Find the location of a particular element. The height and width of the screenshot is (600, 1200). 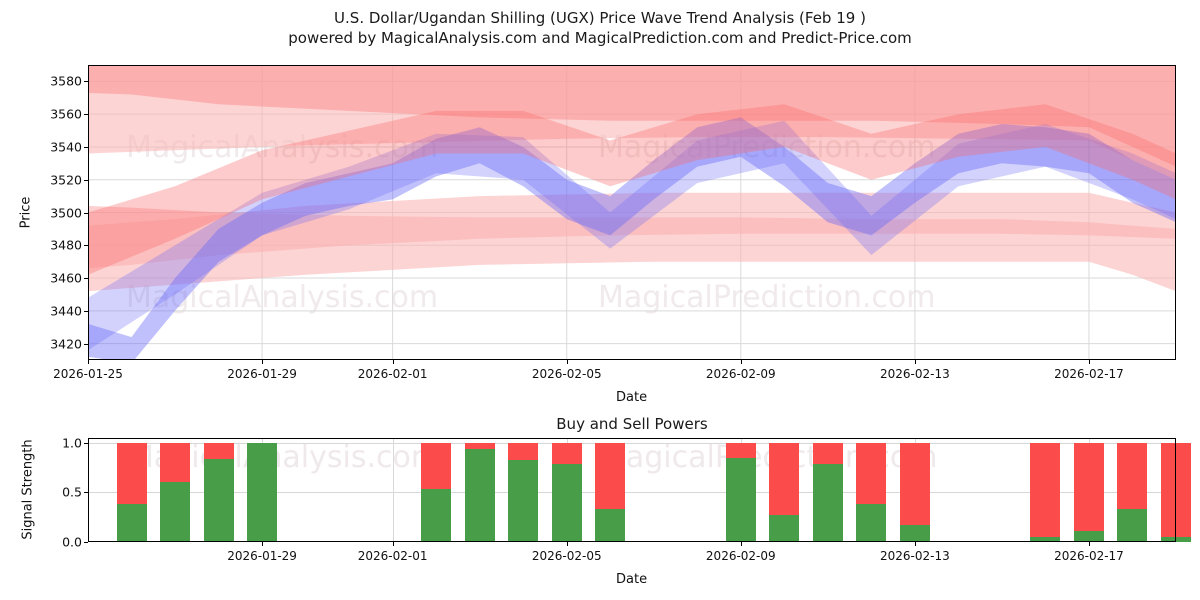

price-y-tick: 3540 is located at coordinates (66, 147).